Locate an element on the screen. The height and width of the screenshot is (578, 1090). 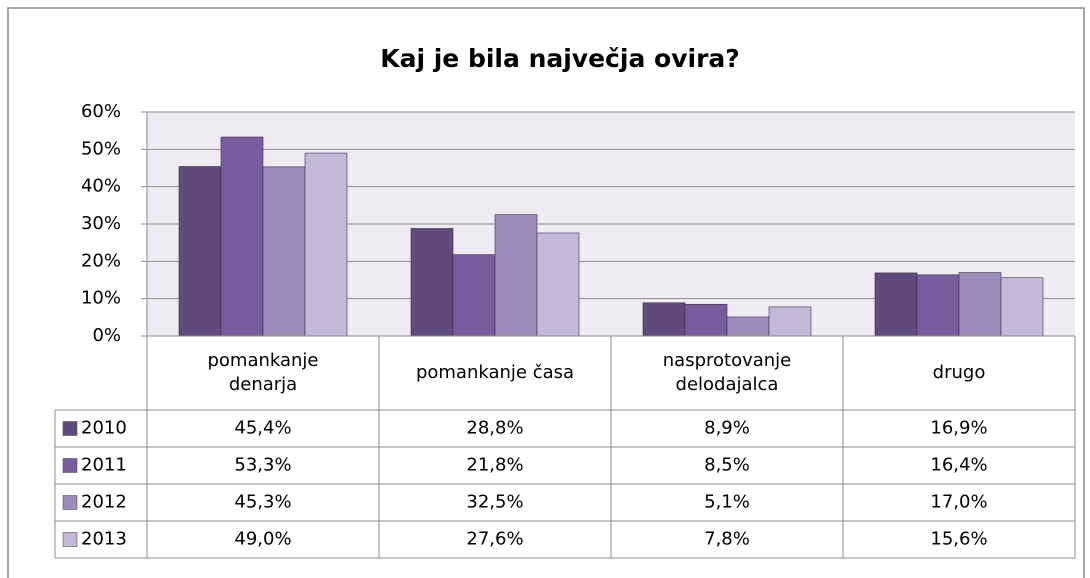
data-label: 49,0% is located at coordinates (262, 539).